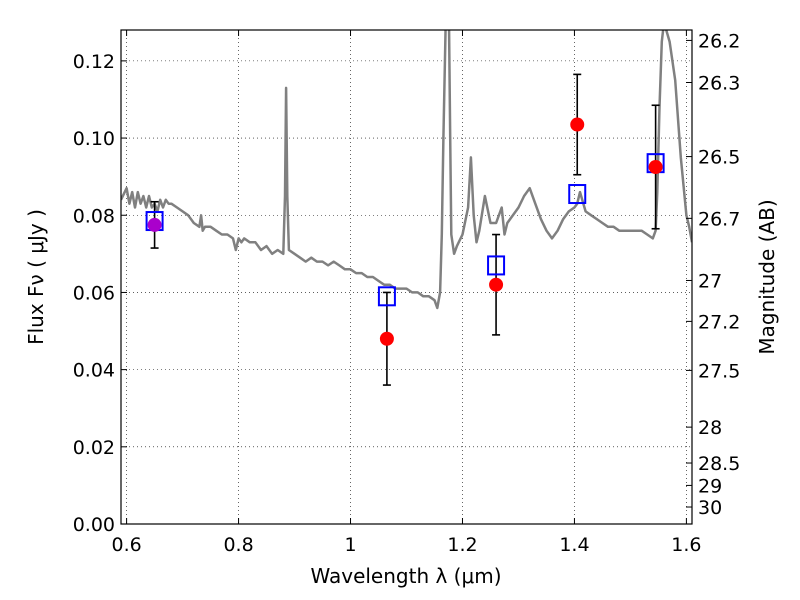 This screenshot has width=800, height=600. Describe the element at coordinates (710, 281) in the screenshot. I see `y2-tick-label: 27` at that location.